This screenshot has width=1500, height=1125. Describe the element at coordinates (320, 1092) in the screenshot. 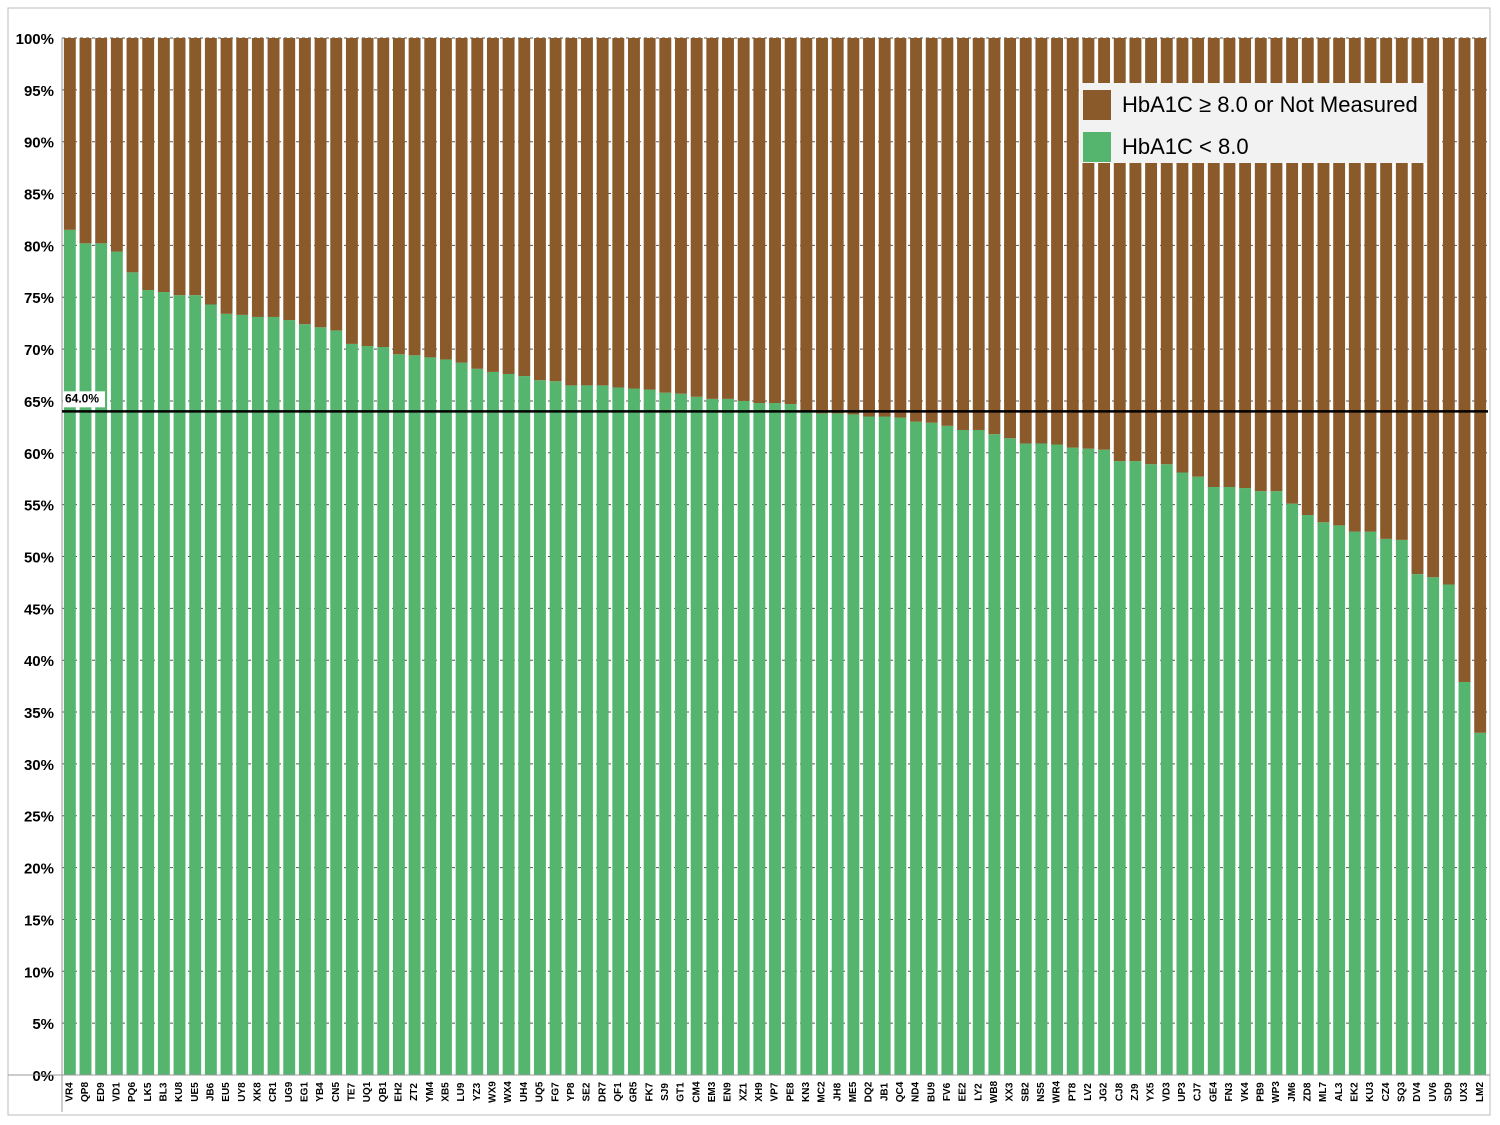

I see `x-tick-label: YB4` at that location.